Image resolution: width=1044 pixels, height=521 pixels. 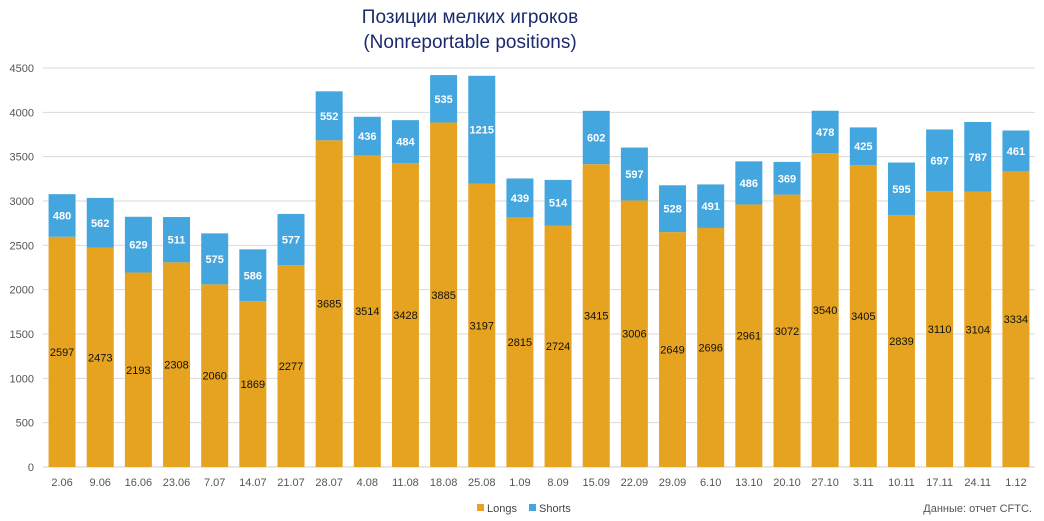 I want to click on data-label-longs: 2839, so click(x=901, y=342).